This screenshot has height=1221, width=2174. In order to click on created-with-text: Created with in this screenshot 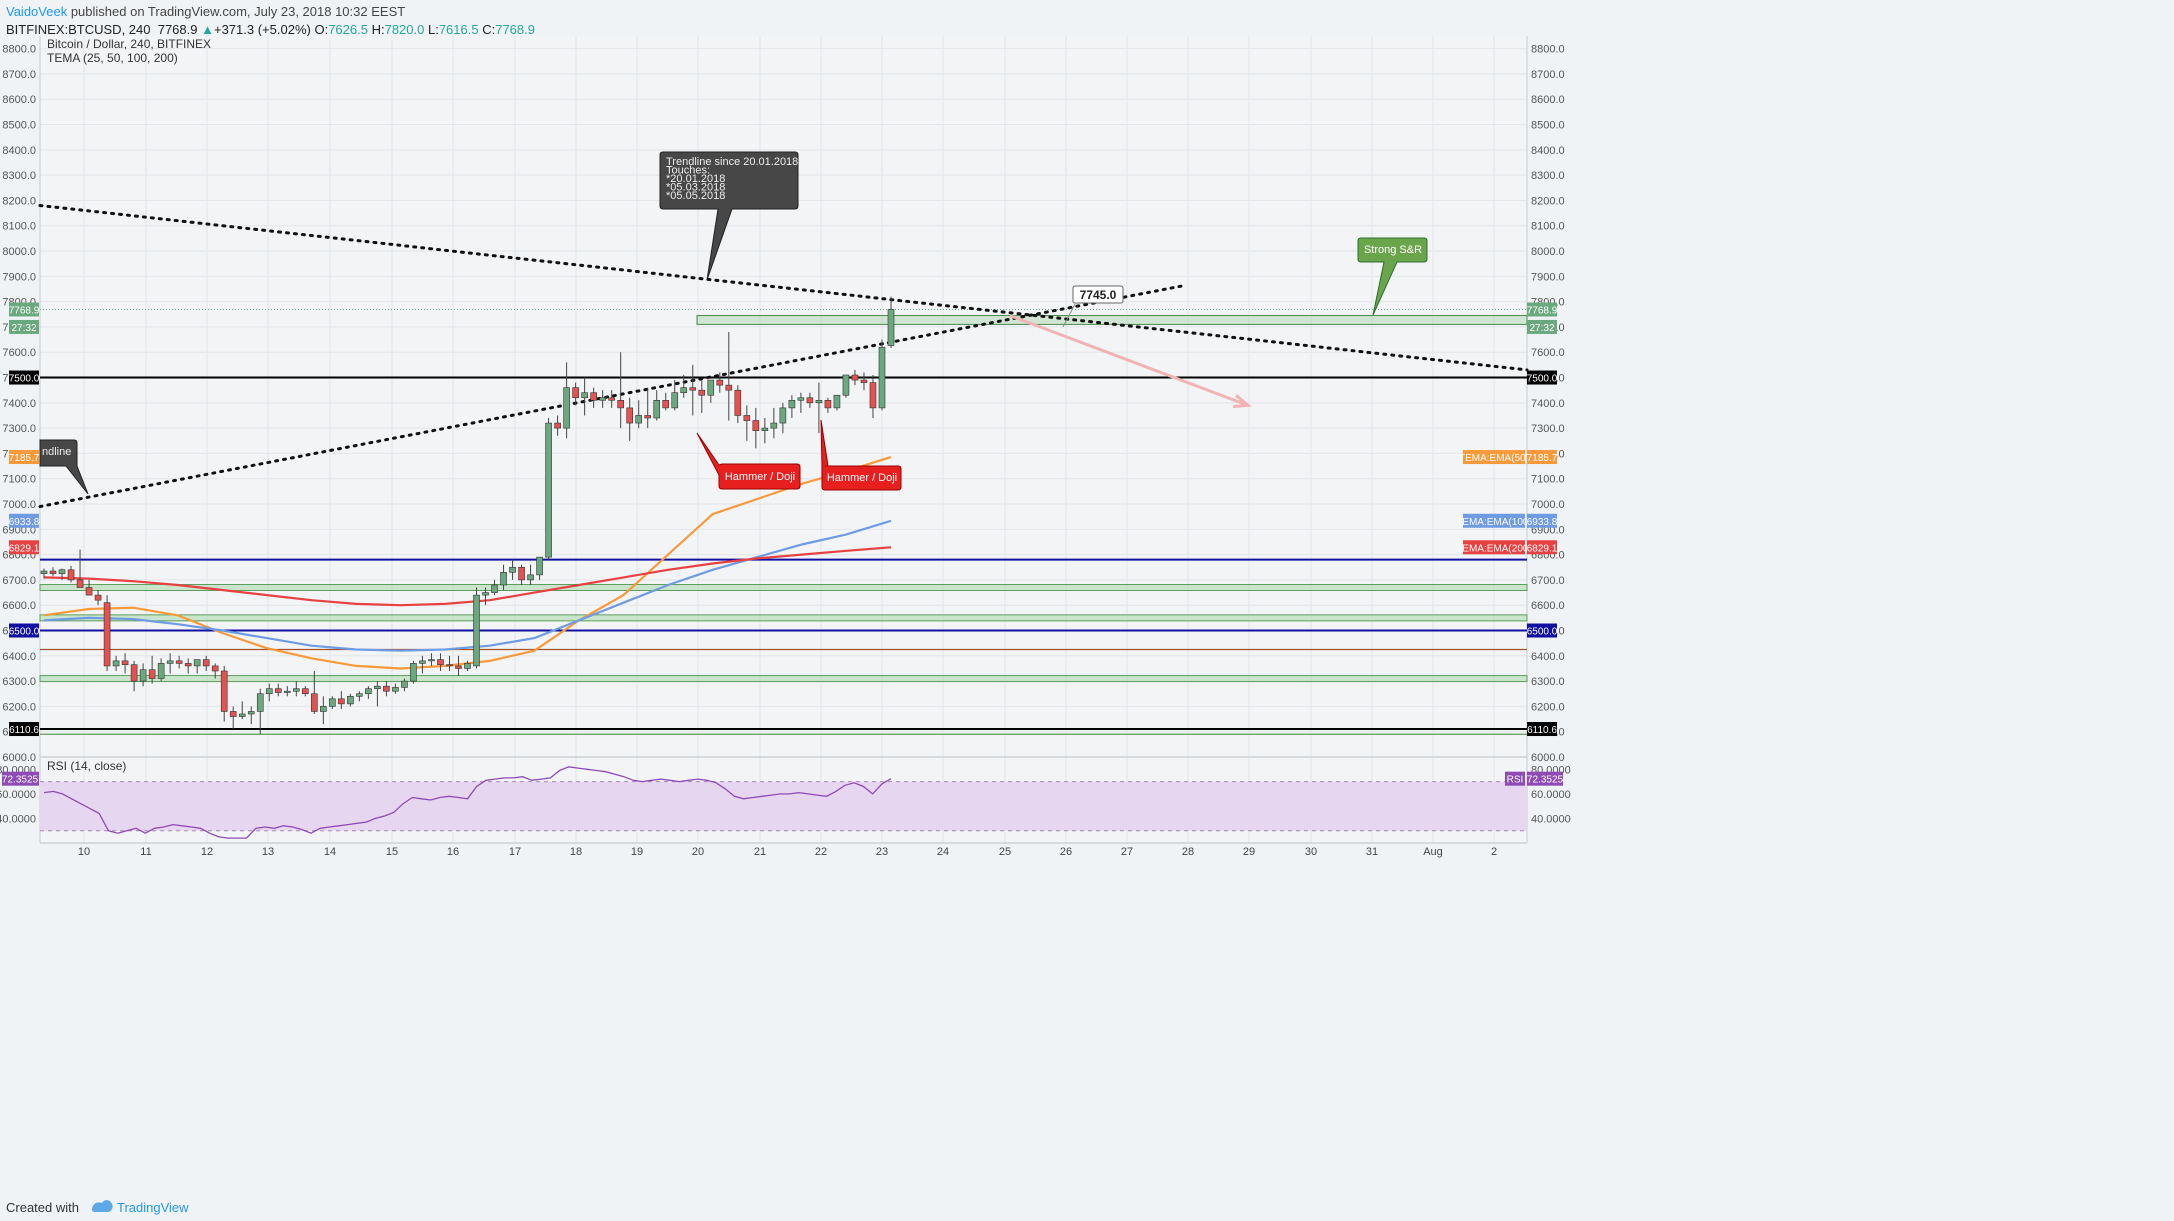, I will do `click(42, 1207)`.